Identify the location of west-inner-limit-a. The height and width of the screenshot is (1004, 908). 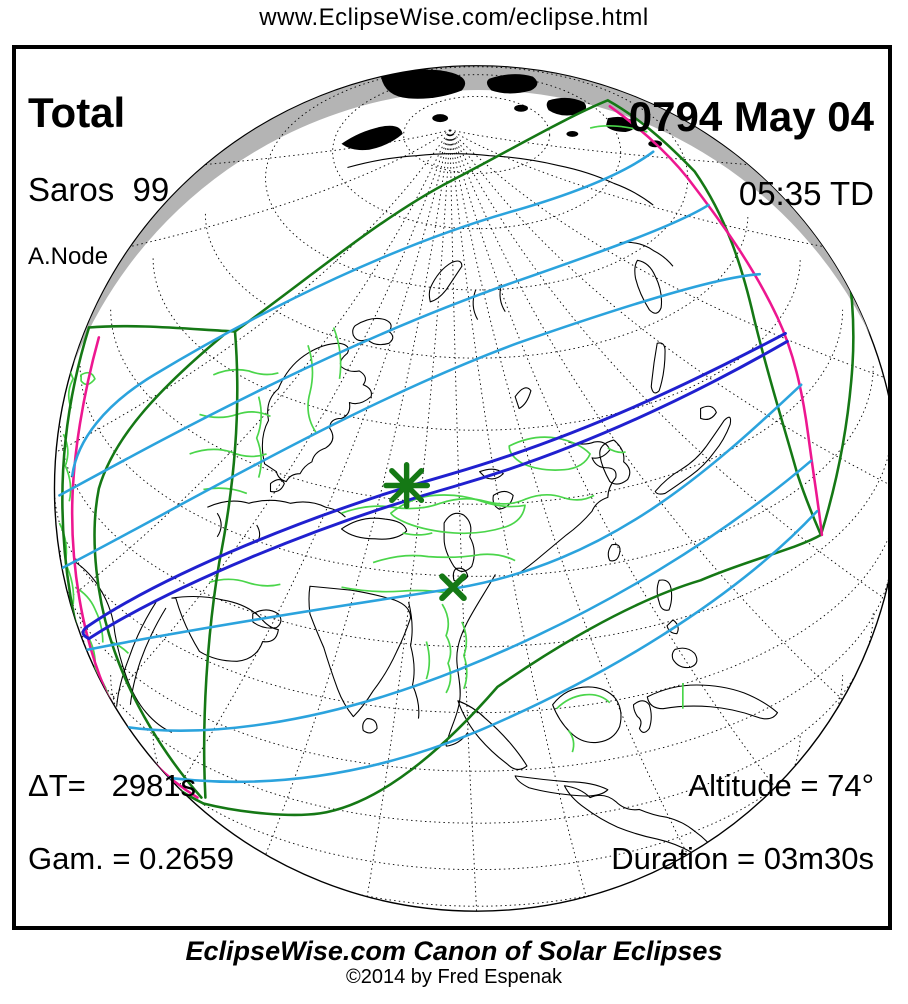
(159, 566).